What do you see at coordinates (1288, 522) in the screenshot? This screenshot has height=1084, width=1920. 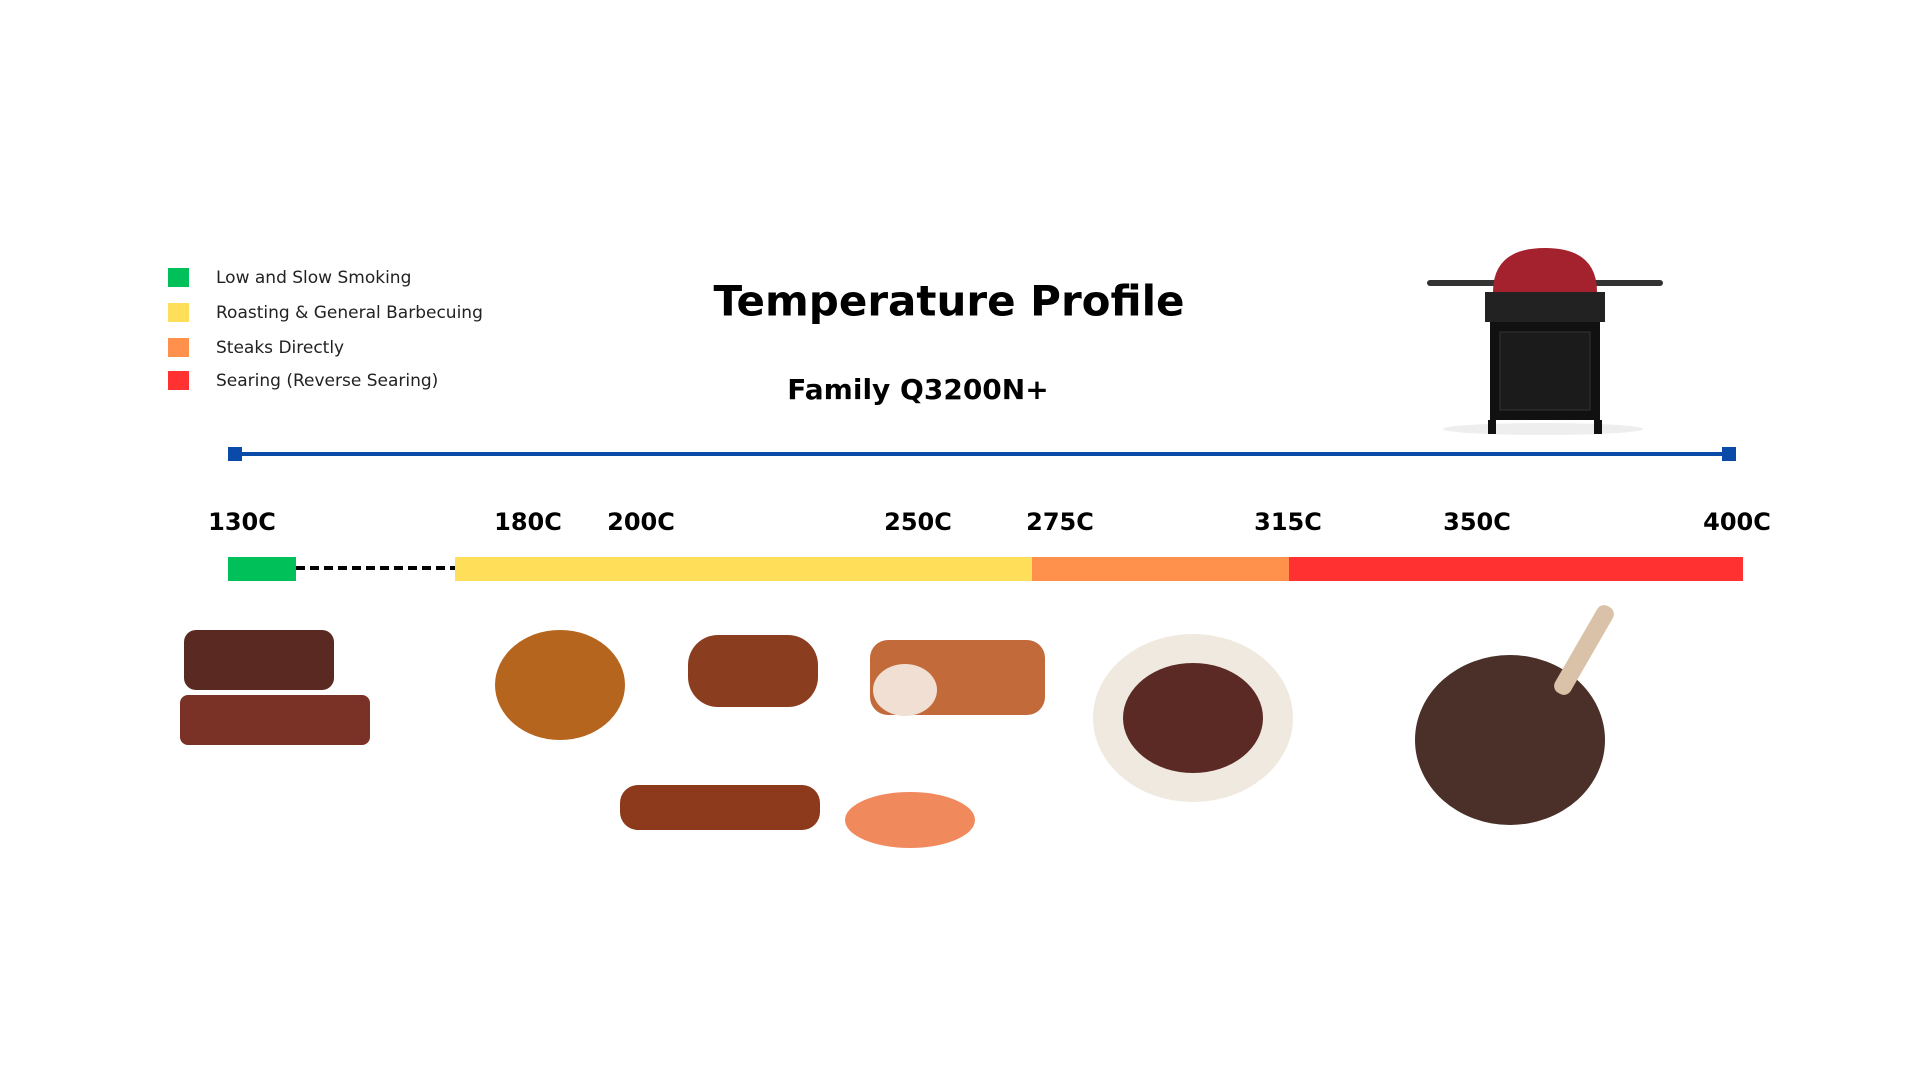 I see `temperature-label: 315C` at bounding box center [1288, 522].